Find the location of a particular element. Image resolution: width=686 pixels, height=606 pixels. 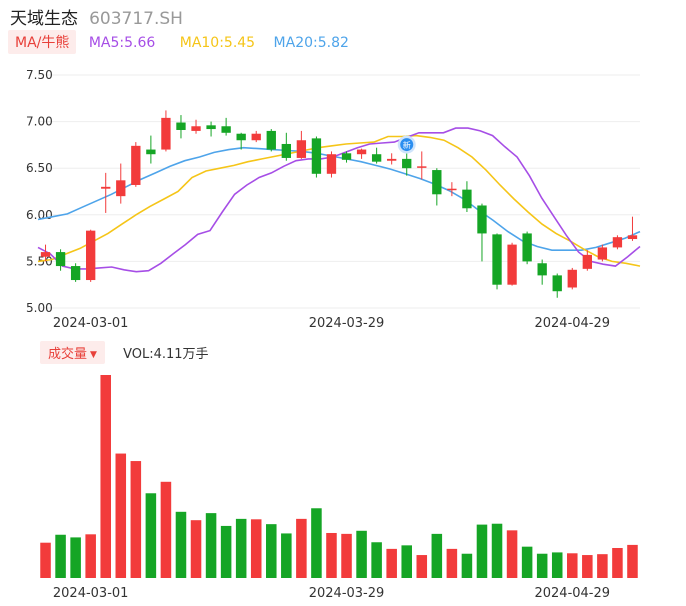

date-label: 2024-04-29 is located at coordinates (572, 593).